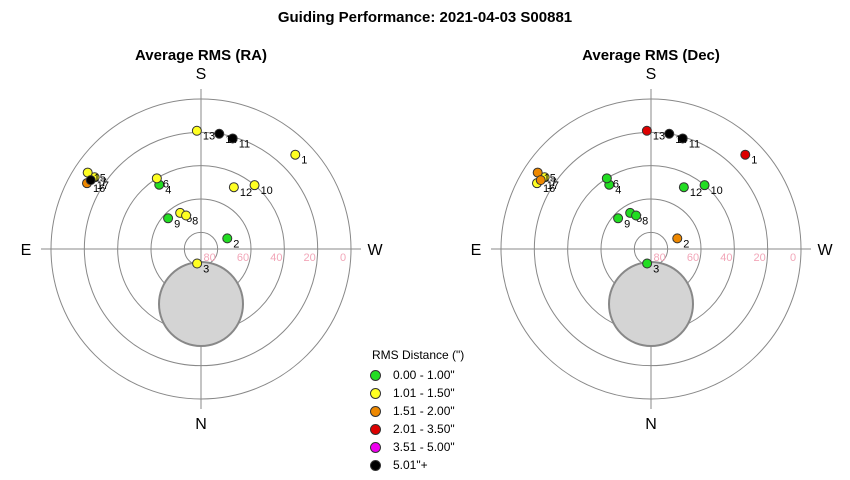 This screenshot has height=480, width=850. Describe the element at coordinates (651, 304) in the screenshot. I see `exclusion-zone` at that location.